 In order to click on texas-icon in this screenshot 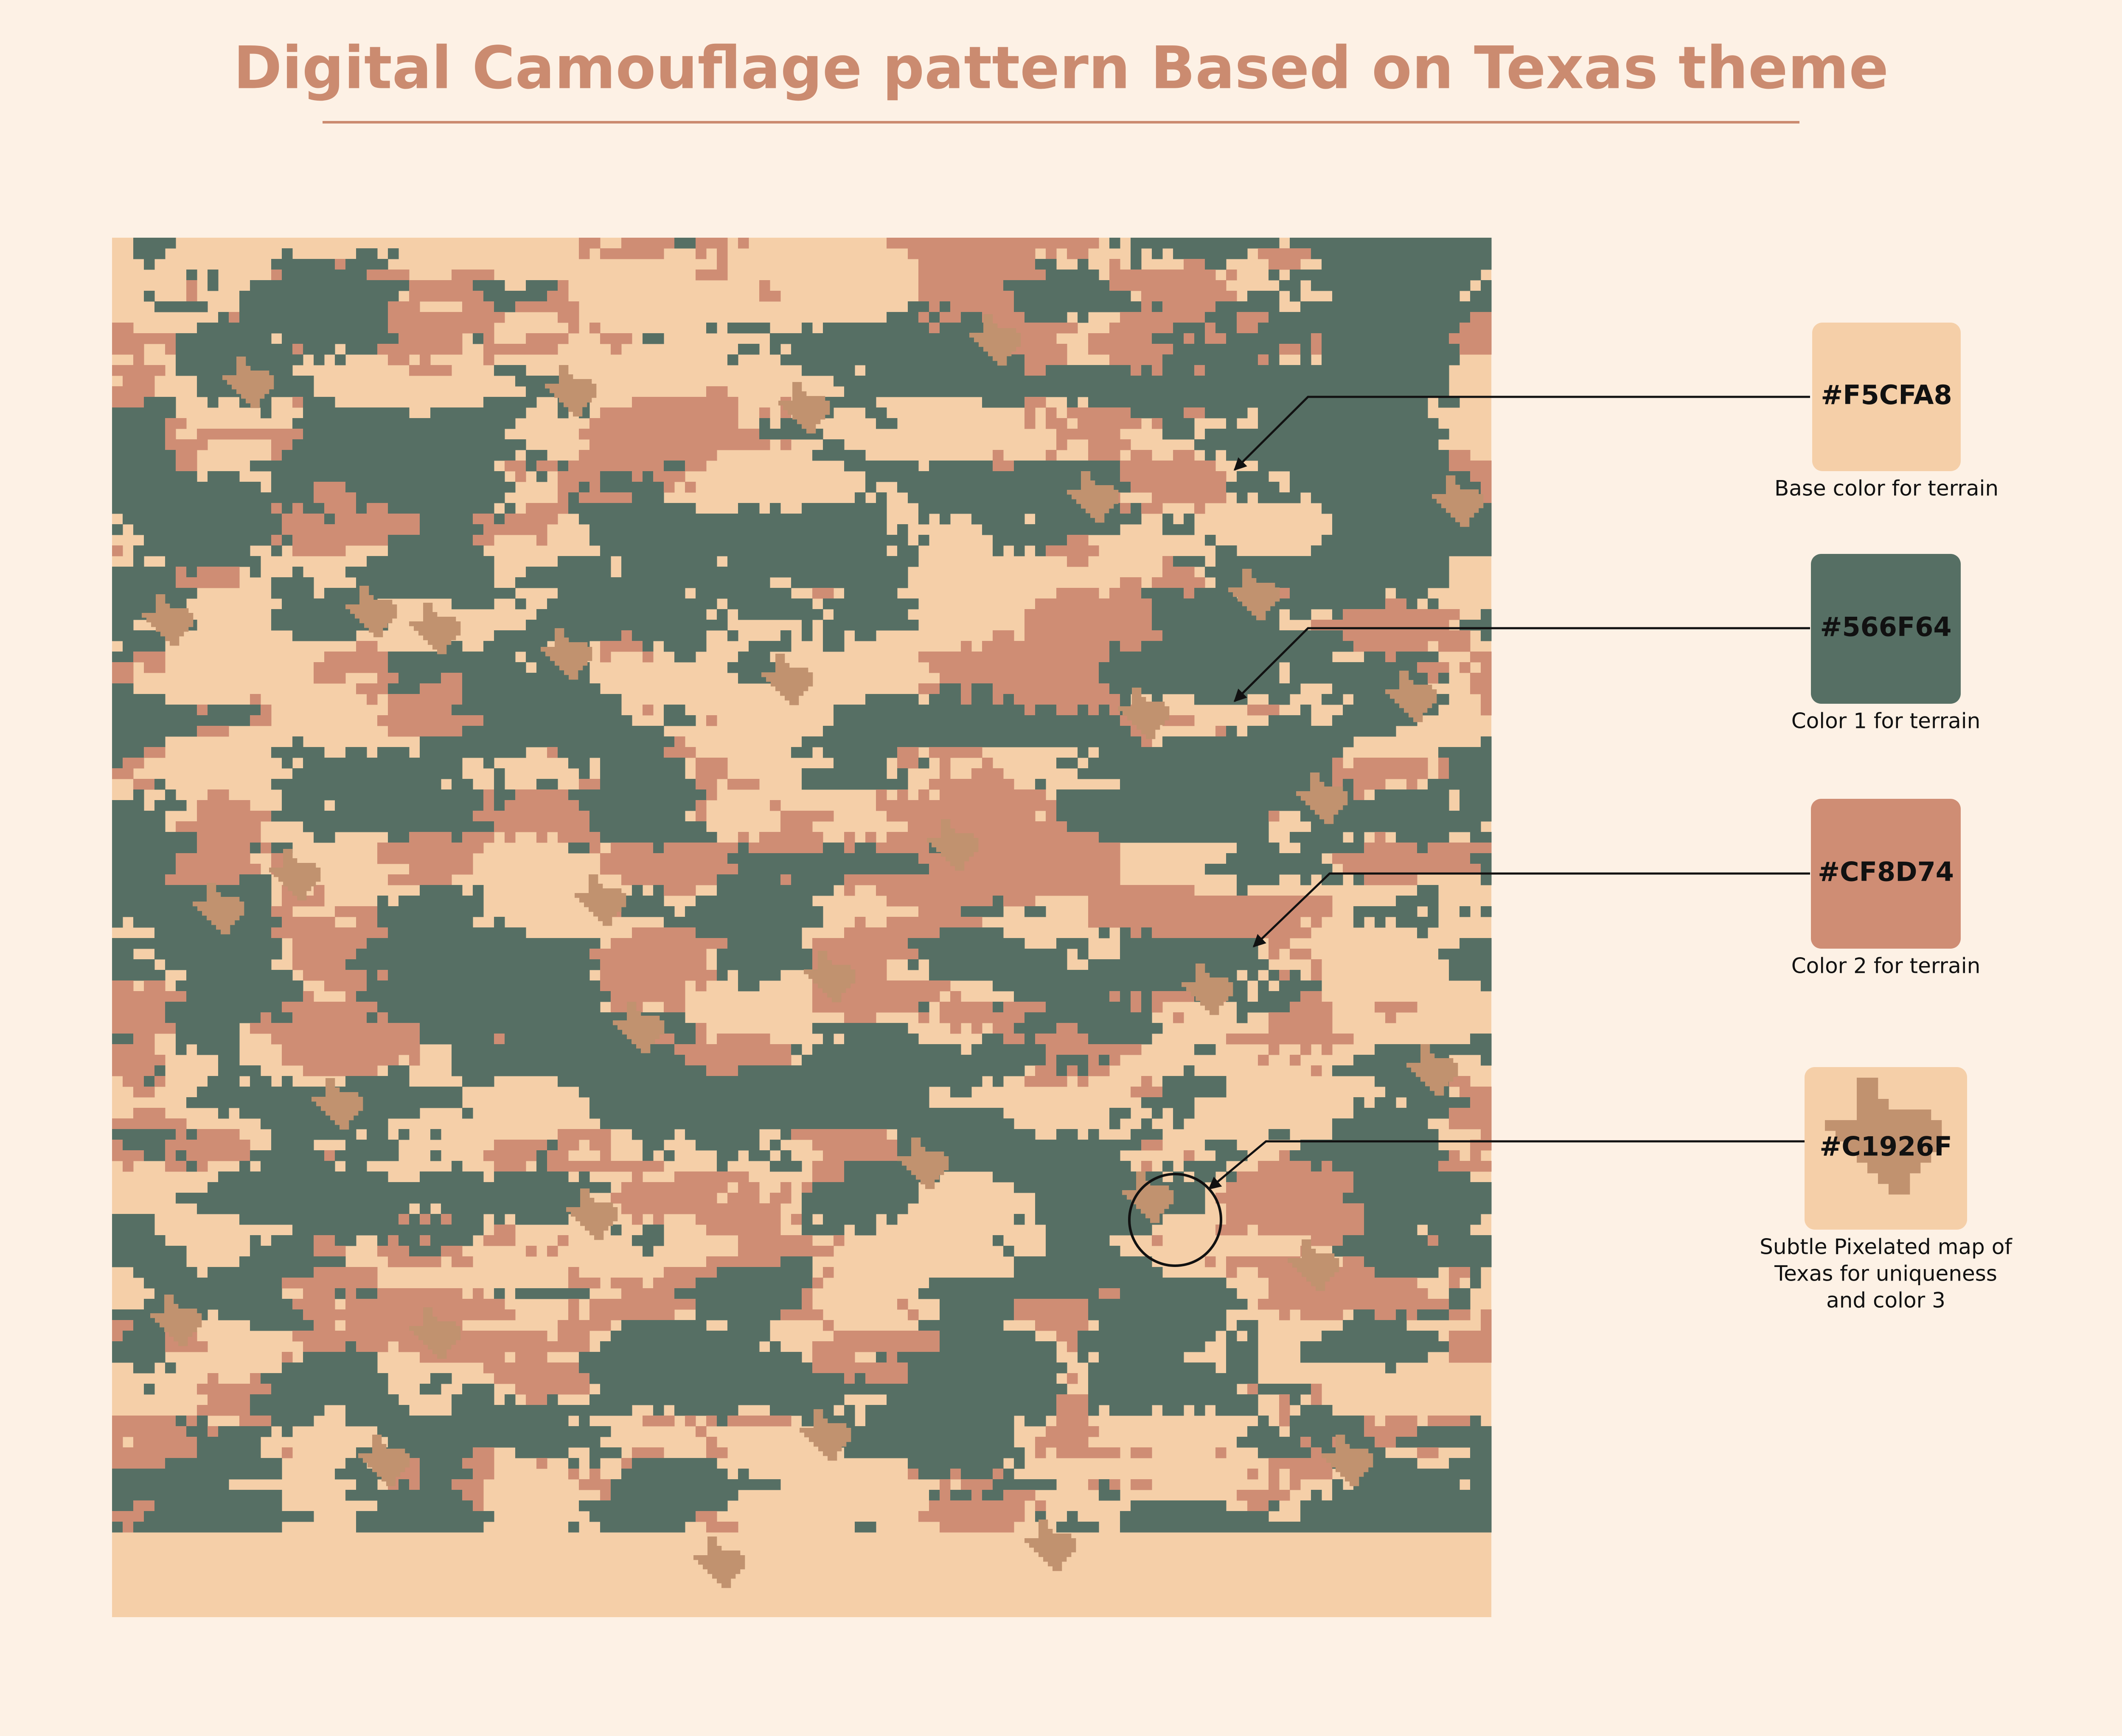, I will do `click(435, 629)`.